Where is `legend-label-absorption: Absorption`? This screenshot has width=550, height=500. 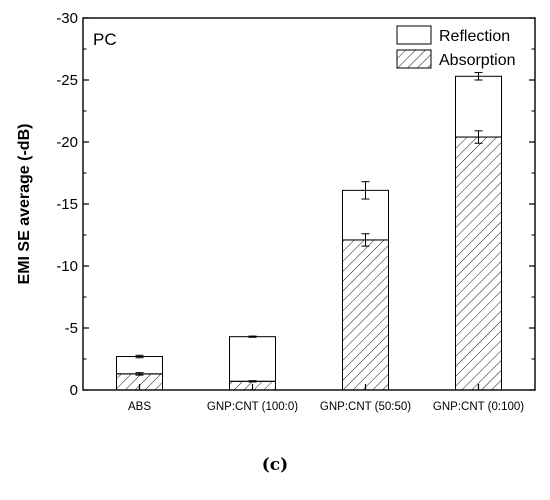 legend-label-absorption: Absorption is located at coordinates (477, 60).